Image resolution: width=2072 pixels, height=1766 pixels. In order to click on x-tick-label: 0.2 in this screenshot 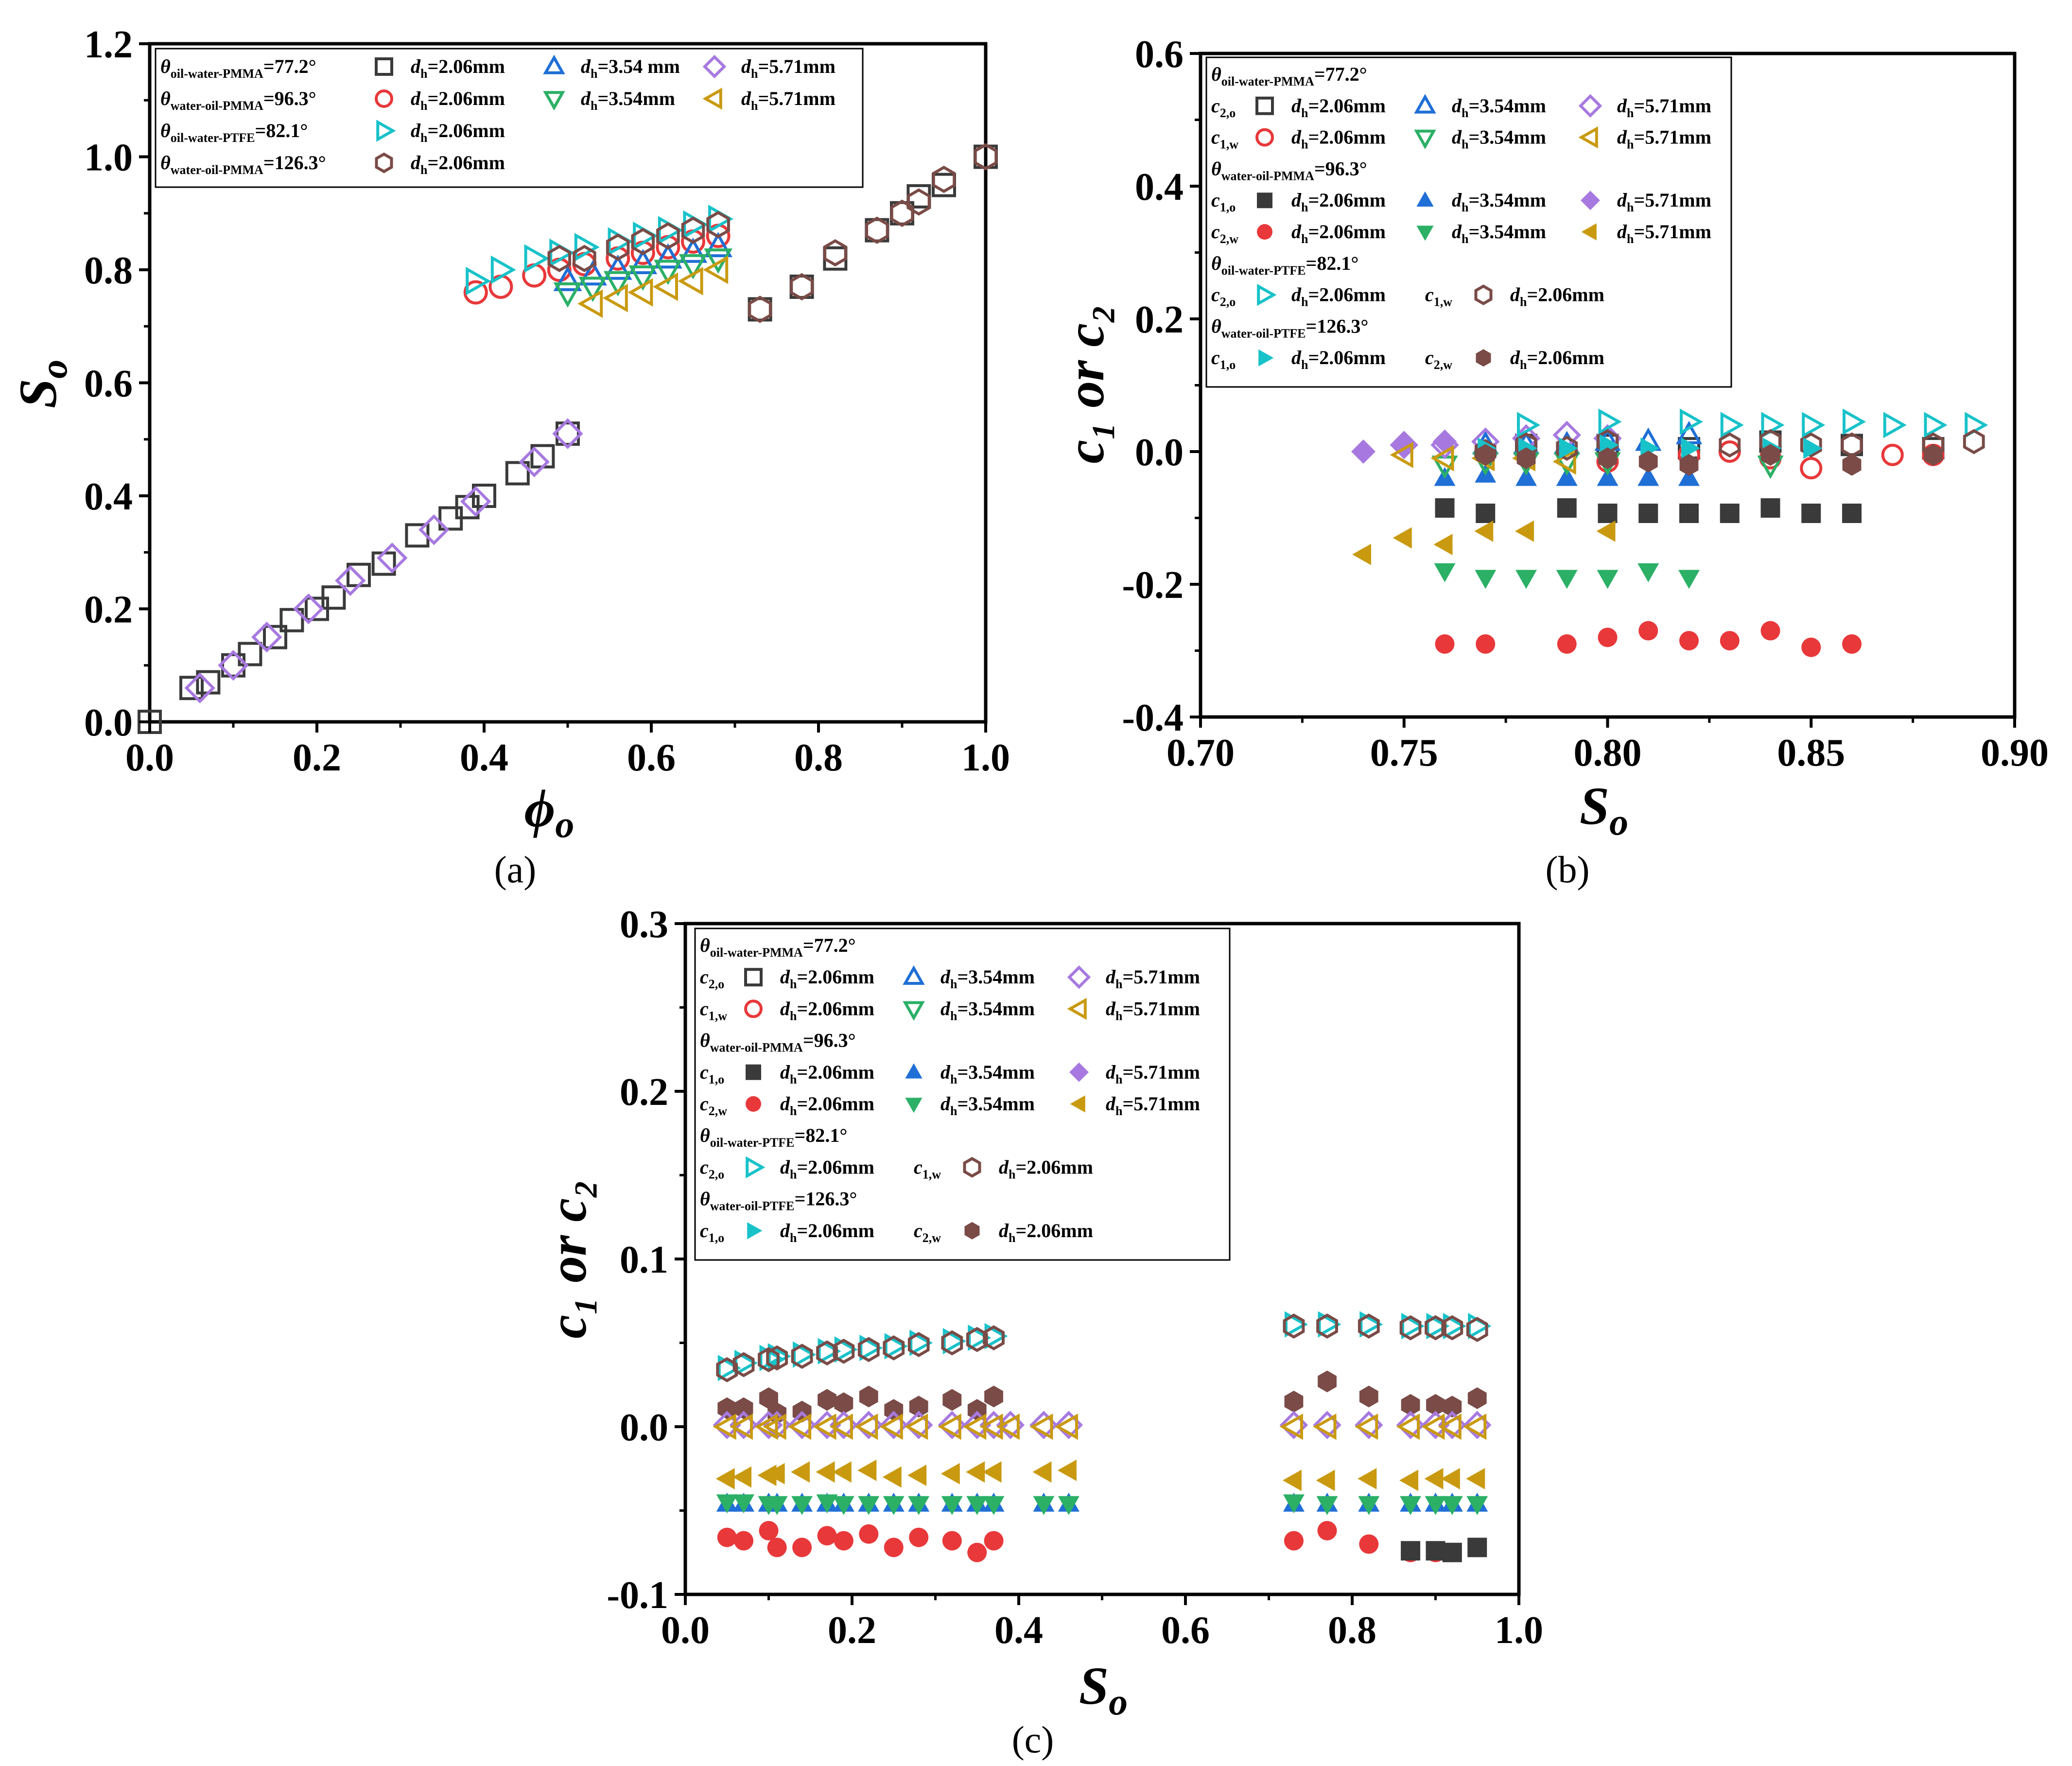, I will do `click(317, 757)`.